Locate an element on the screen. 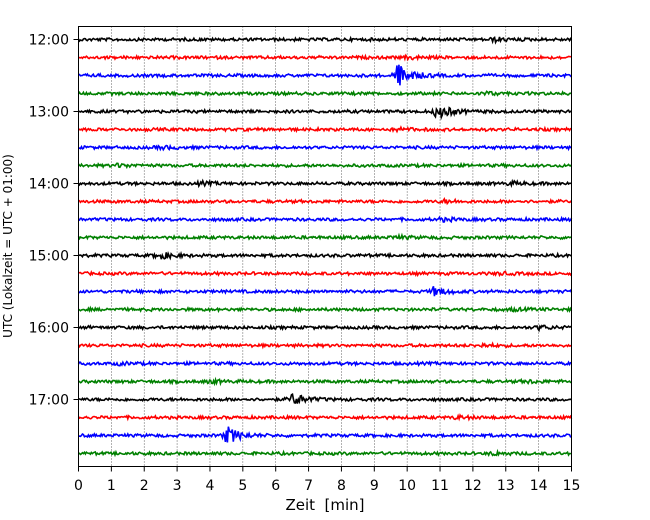  y-tick-label: 16:00 is located at coordinates (49, 329).